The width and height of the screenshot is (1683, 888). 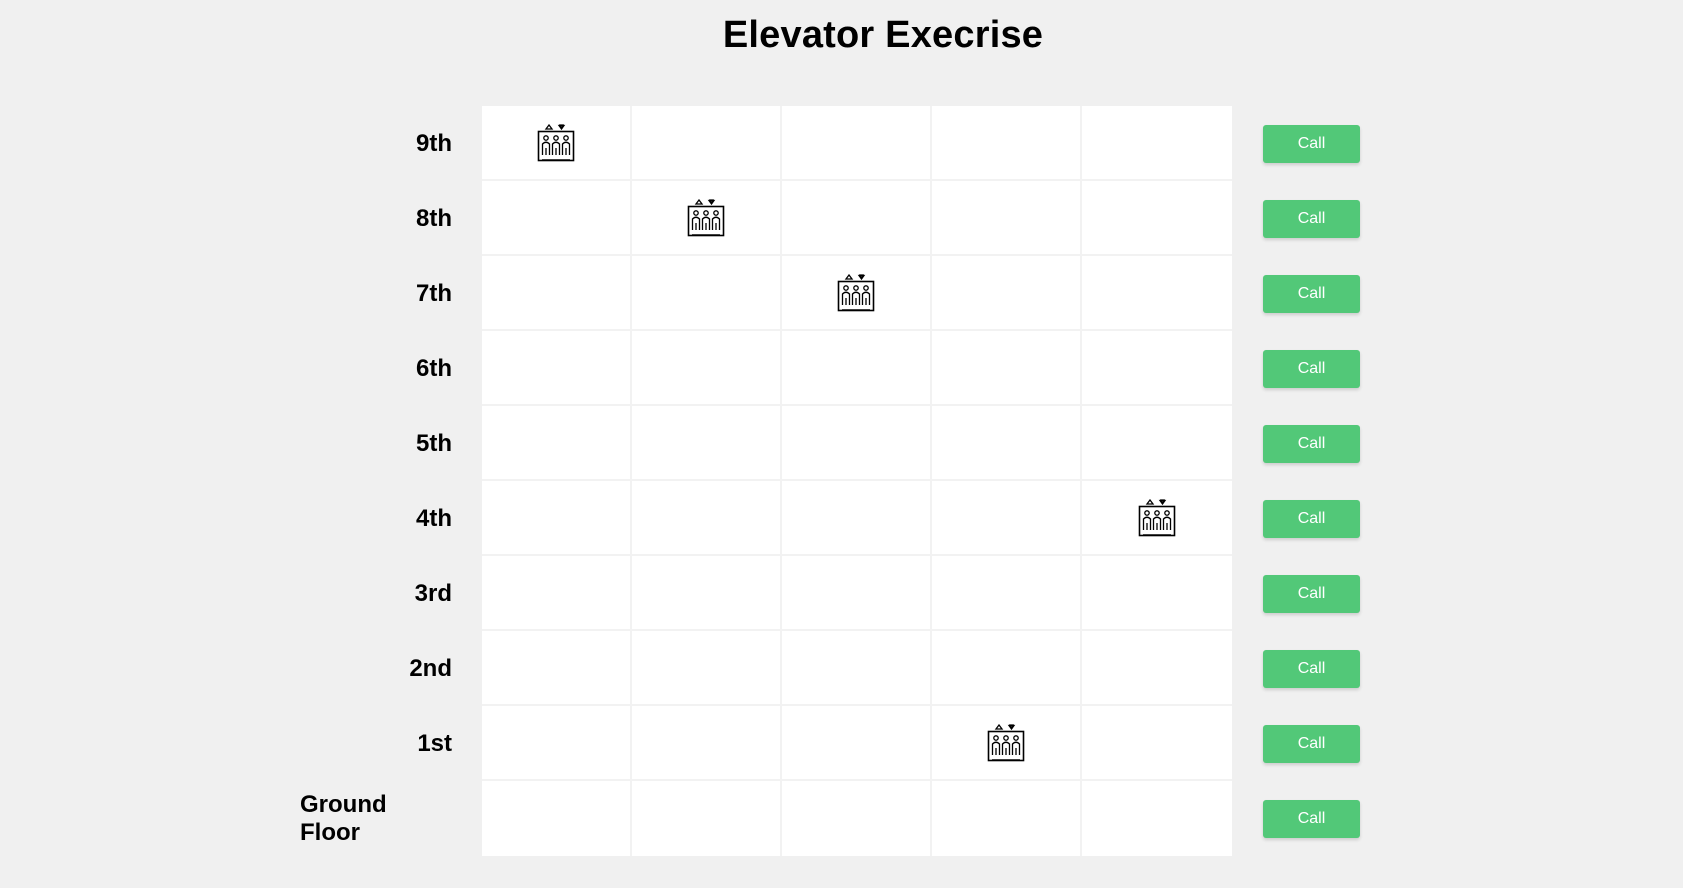 I want to click on floor-label: 6th, so click(x=434, y=368).